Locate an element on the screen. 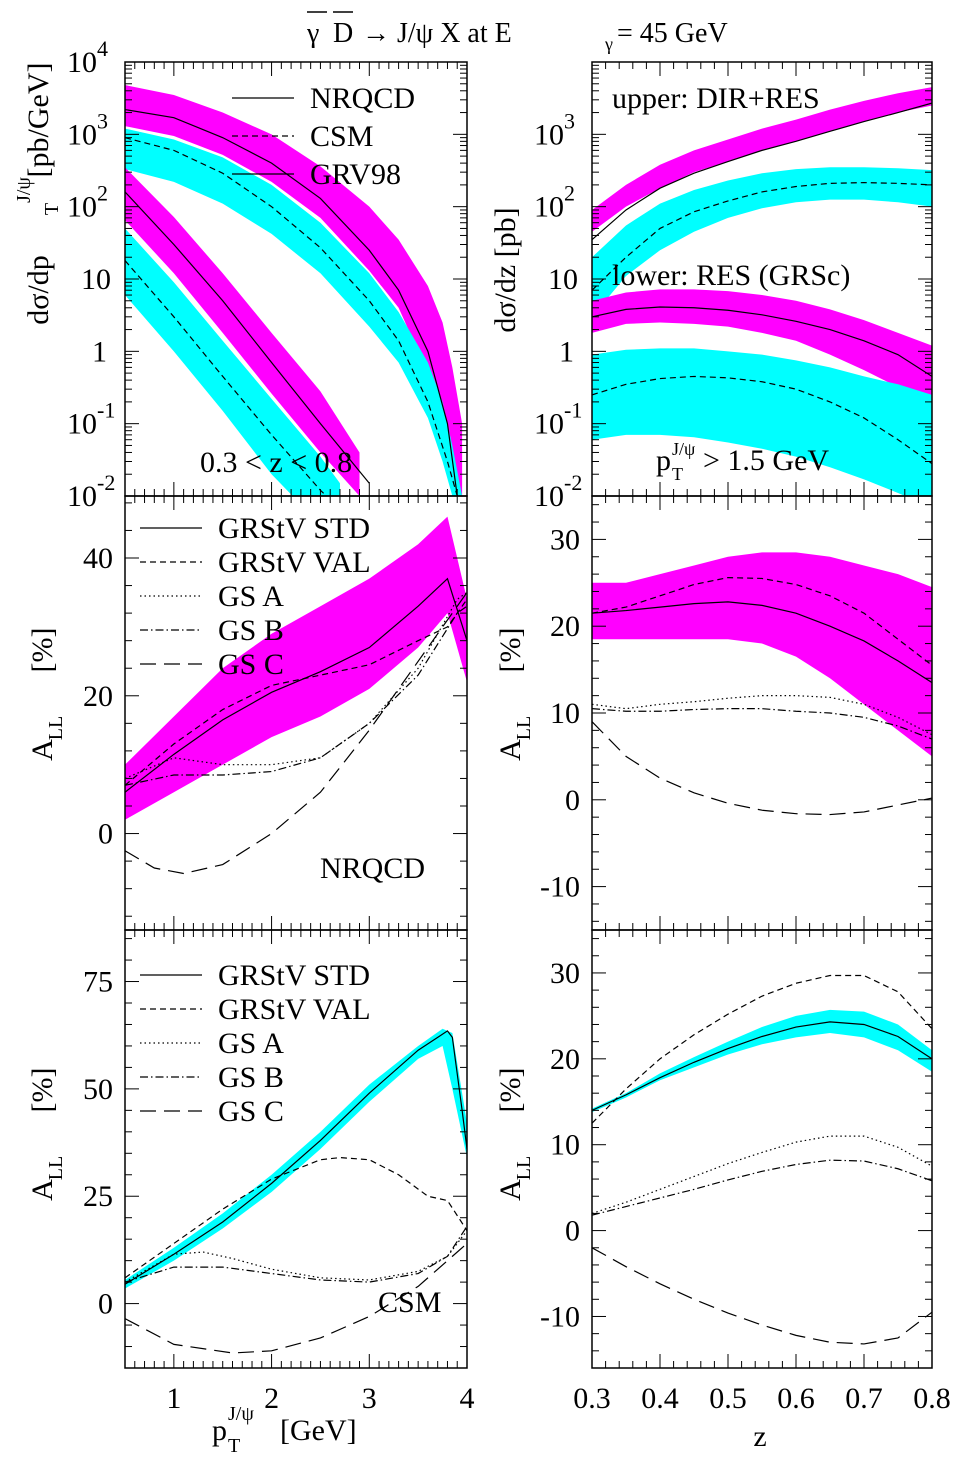 This screenshot has height=1464, width=959. x-tick-label: 0.7 is located at coordinates (864, 1398).